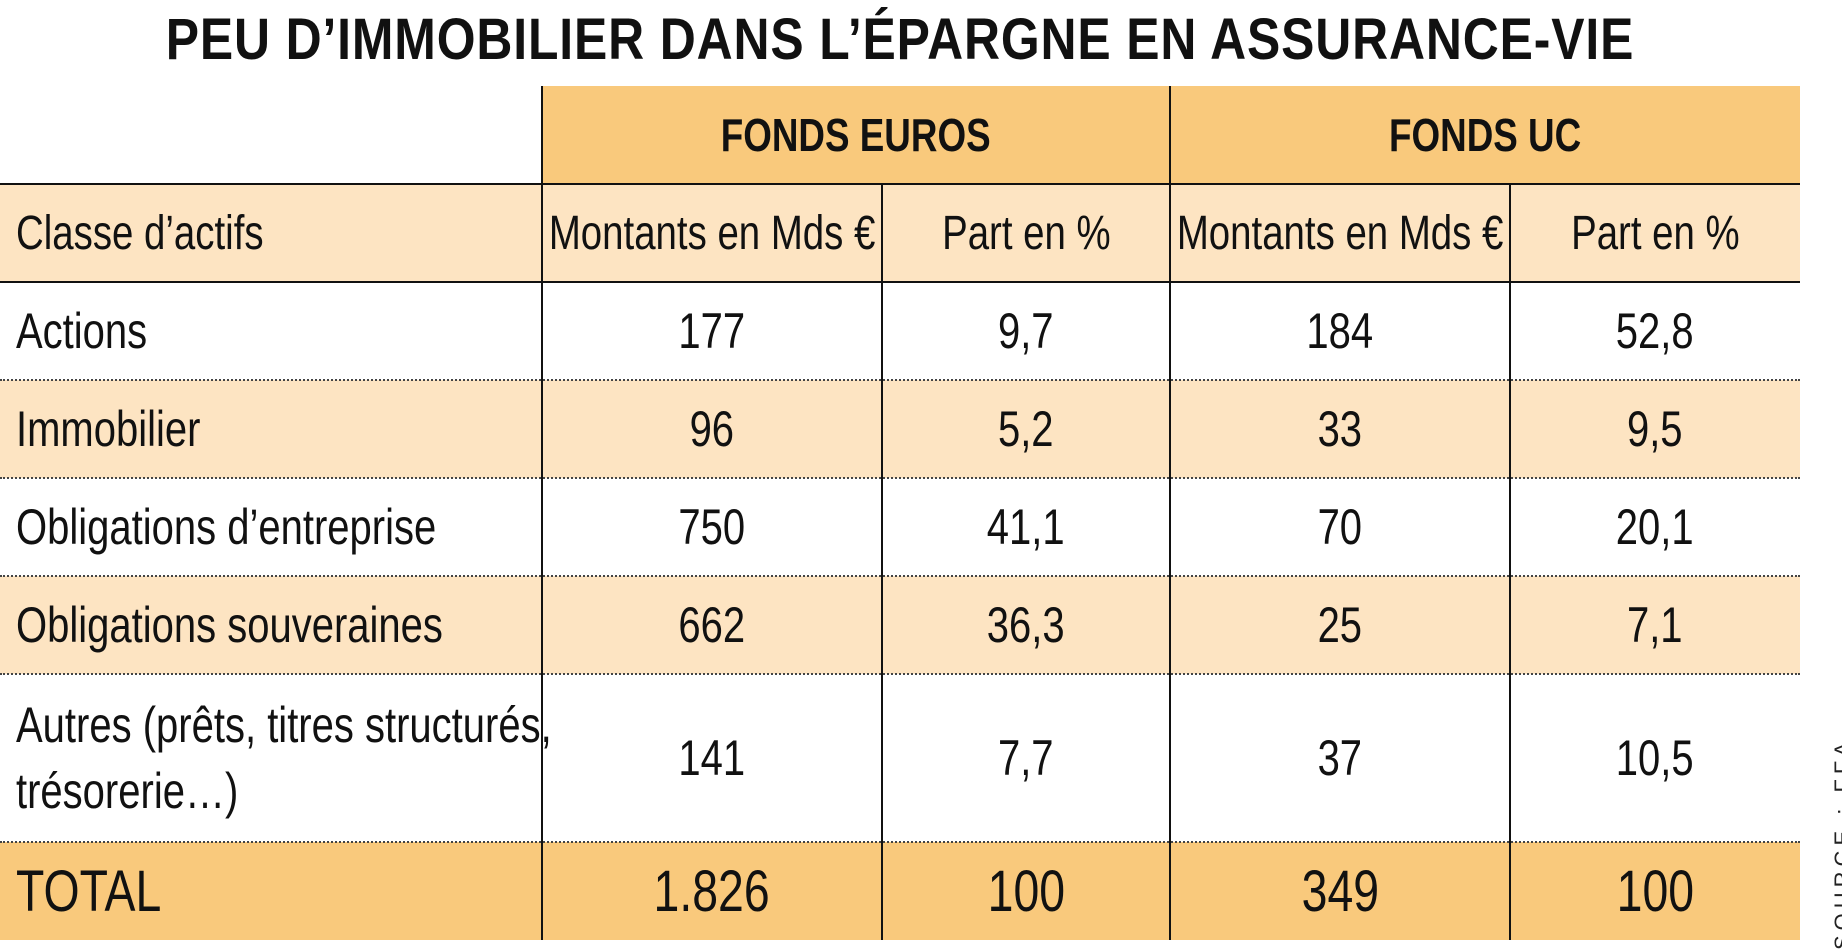 The width and height of the screenshot is (1842, 952). Describe the element at coordinates (1340, 233) in the screenshot. I see `column-header-uc-amount: Montants en Mds €` at that location.